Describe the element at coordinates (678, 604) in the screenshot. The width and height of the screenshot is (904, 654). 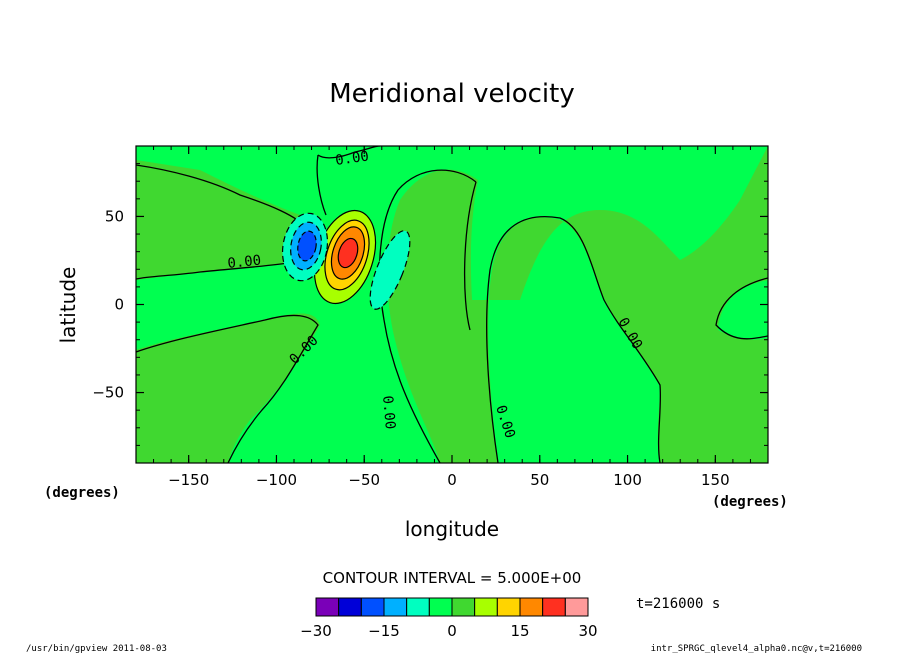
I see `time-label: t=216000 s` at that location.